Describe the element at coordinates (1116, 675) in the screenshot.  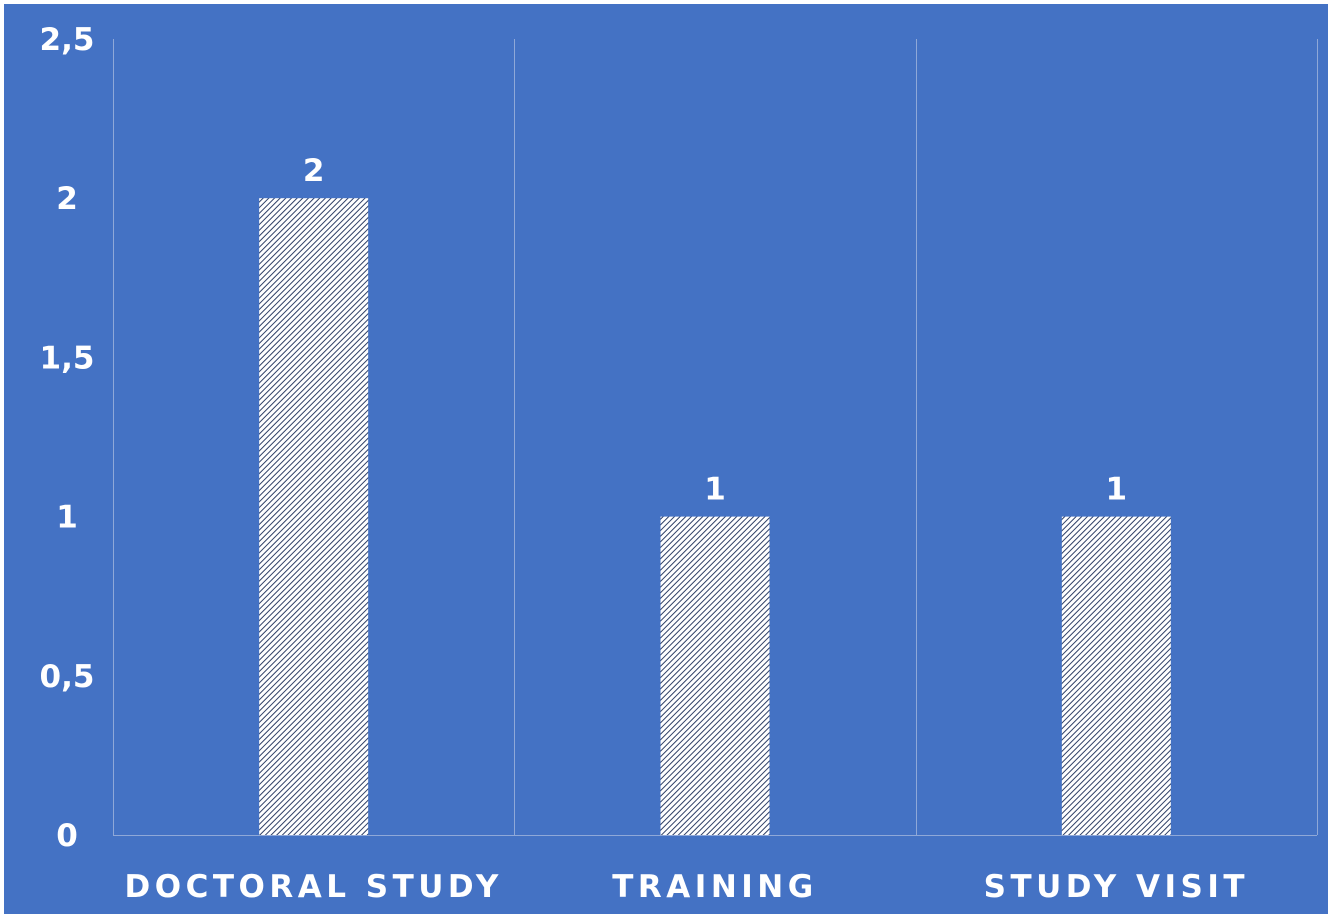
I see `bar-study-visit` at that location.